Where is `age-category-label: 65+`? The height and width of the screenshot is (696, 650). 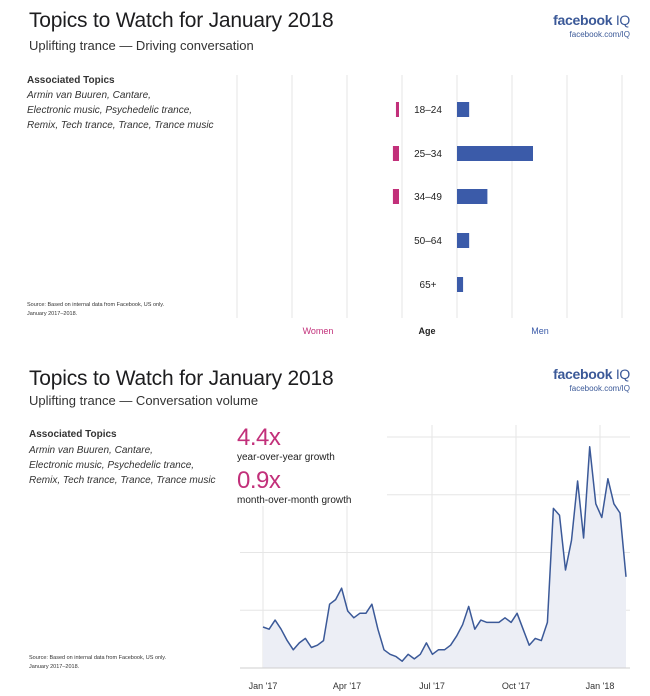 age-category-label: 65+ is located at coordinates (428, 285).